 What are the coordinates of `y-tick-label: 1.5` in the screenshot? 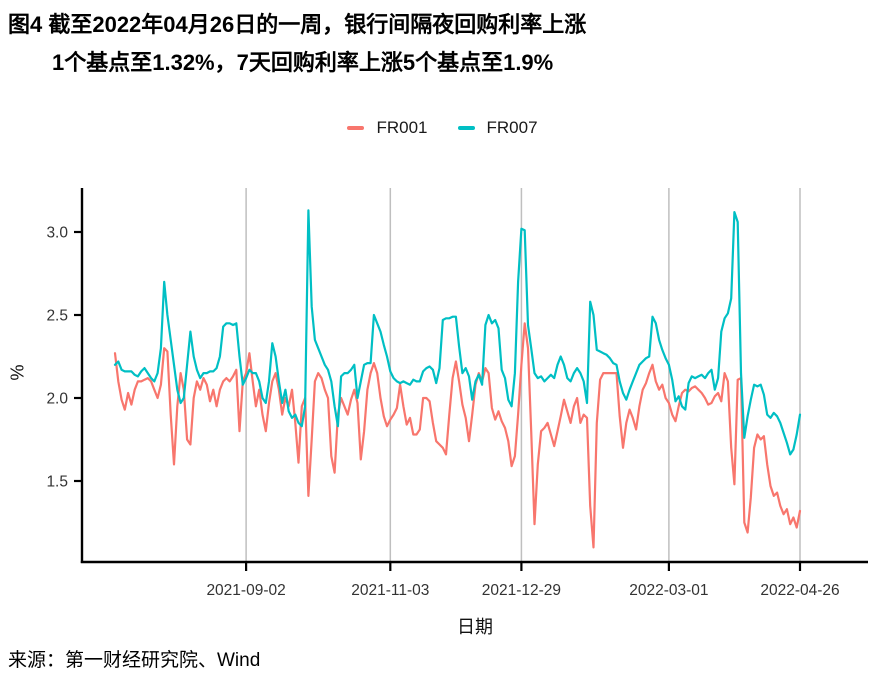 It's located at (57, 482).